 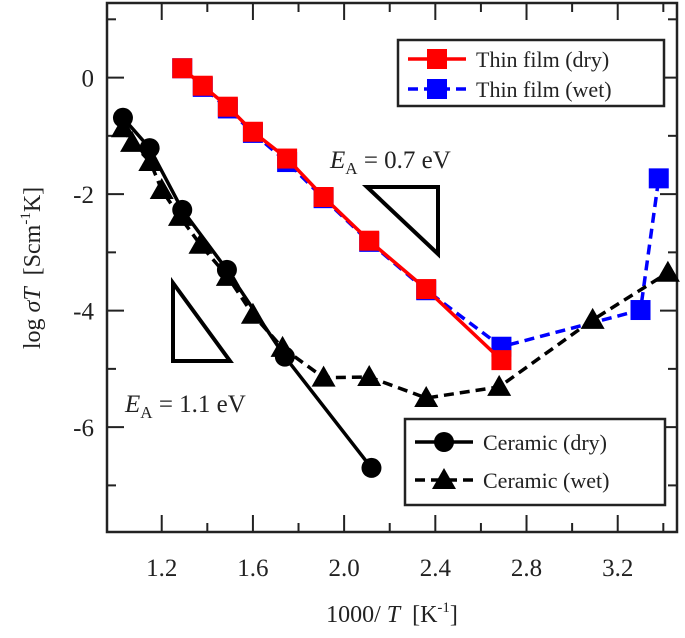 What do you see at coordinates (436, 568) in the screenshot?
I see `x-tick-label: 2.4` at bounding box center [436, 568].